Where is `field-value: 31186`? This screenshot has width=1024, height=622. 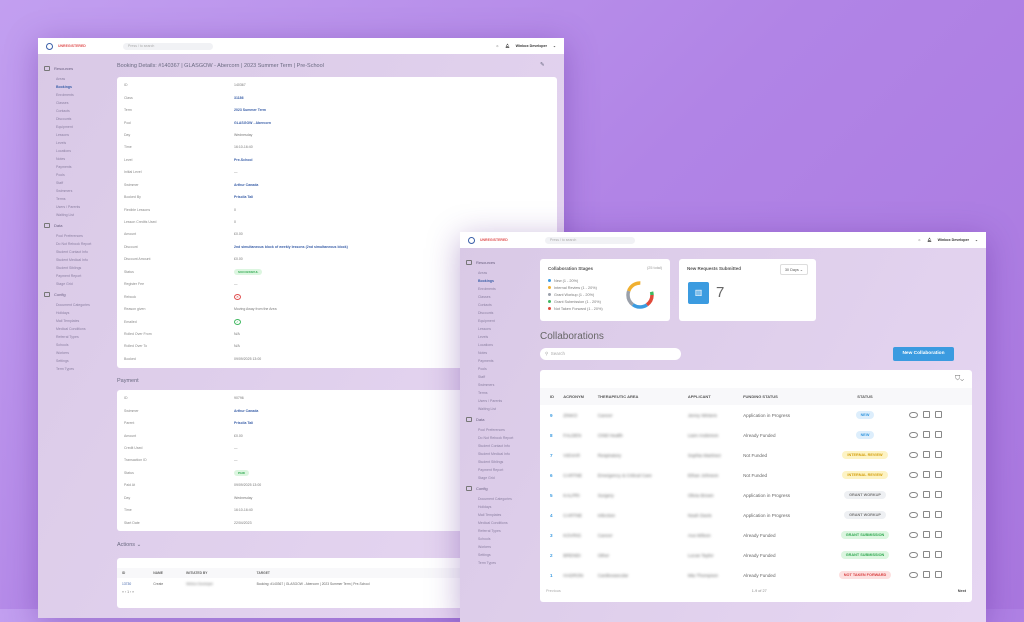
field-value: 31186 is located at coordinates (239, 97).